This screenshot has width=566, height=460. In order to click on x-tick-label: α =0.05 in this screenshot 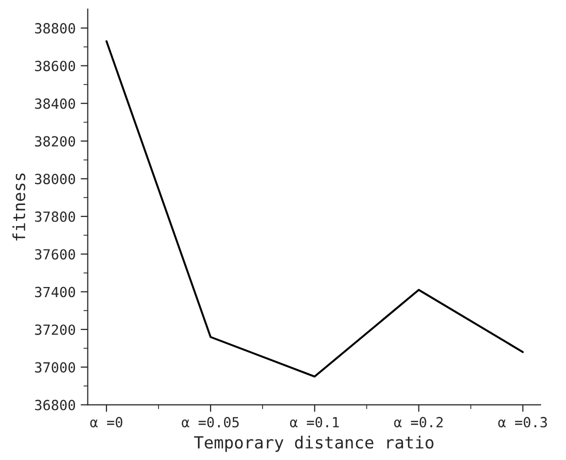, I will do `click(210, 422)`.